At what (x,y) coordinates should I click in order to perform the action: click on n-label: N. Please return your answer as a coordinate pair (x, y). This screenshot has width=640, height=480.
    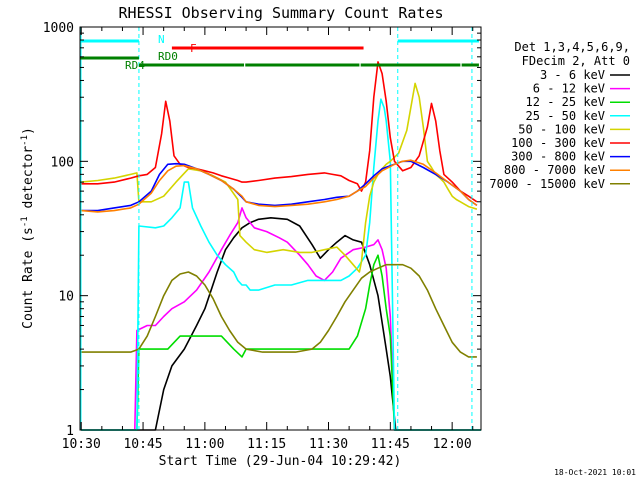
    Looking at the image, I should click on (161, 39).